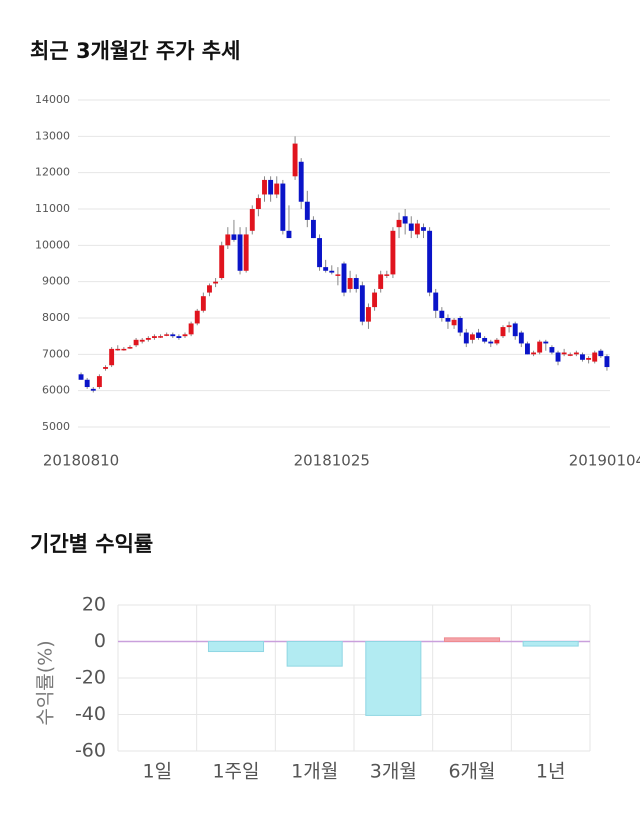  What do you see at coordinates (90, 678) in the screenshot?
I see `y-tick-label: -20` at bounding box center [90, 678].